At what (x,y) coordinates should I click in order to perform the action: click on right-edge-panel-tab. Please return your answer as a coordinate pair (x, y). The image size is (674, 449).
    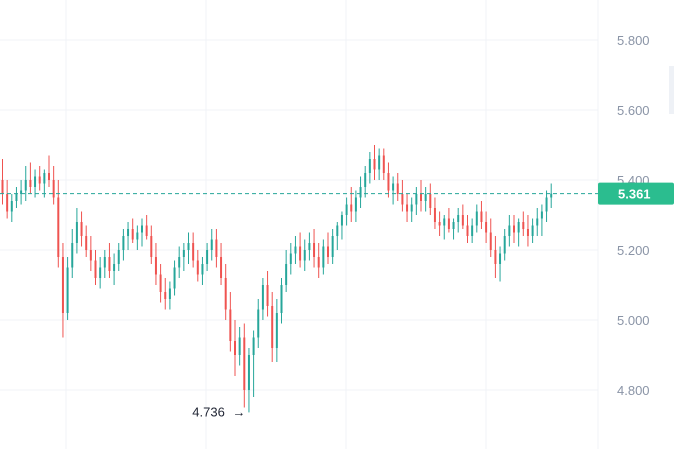
    Looking at the image, I should click on (671, 90).